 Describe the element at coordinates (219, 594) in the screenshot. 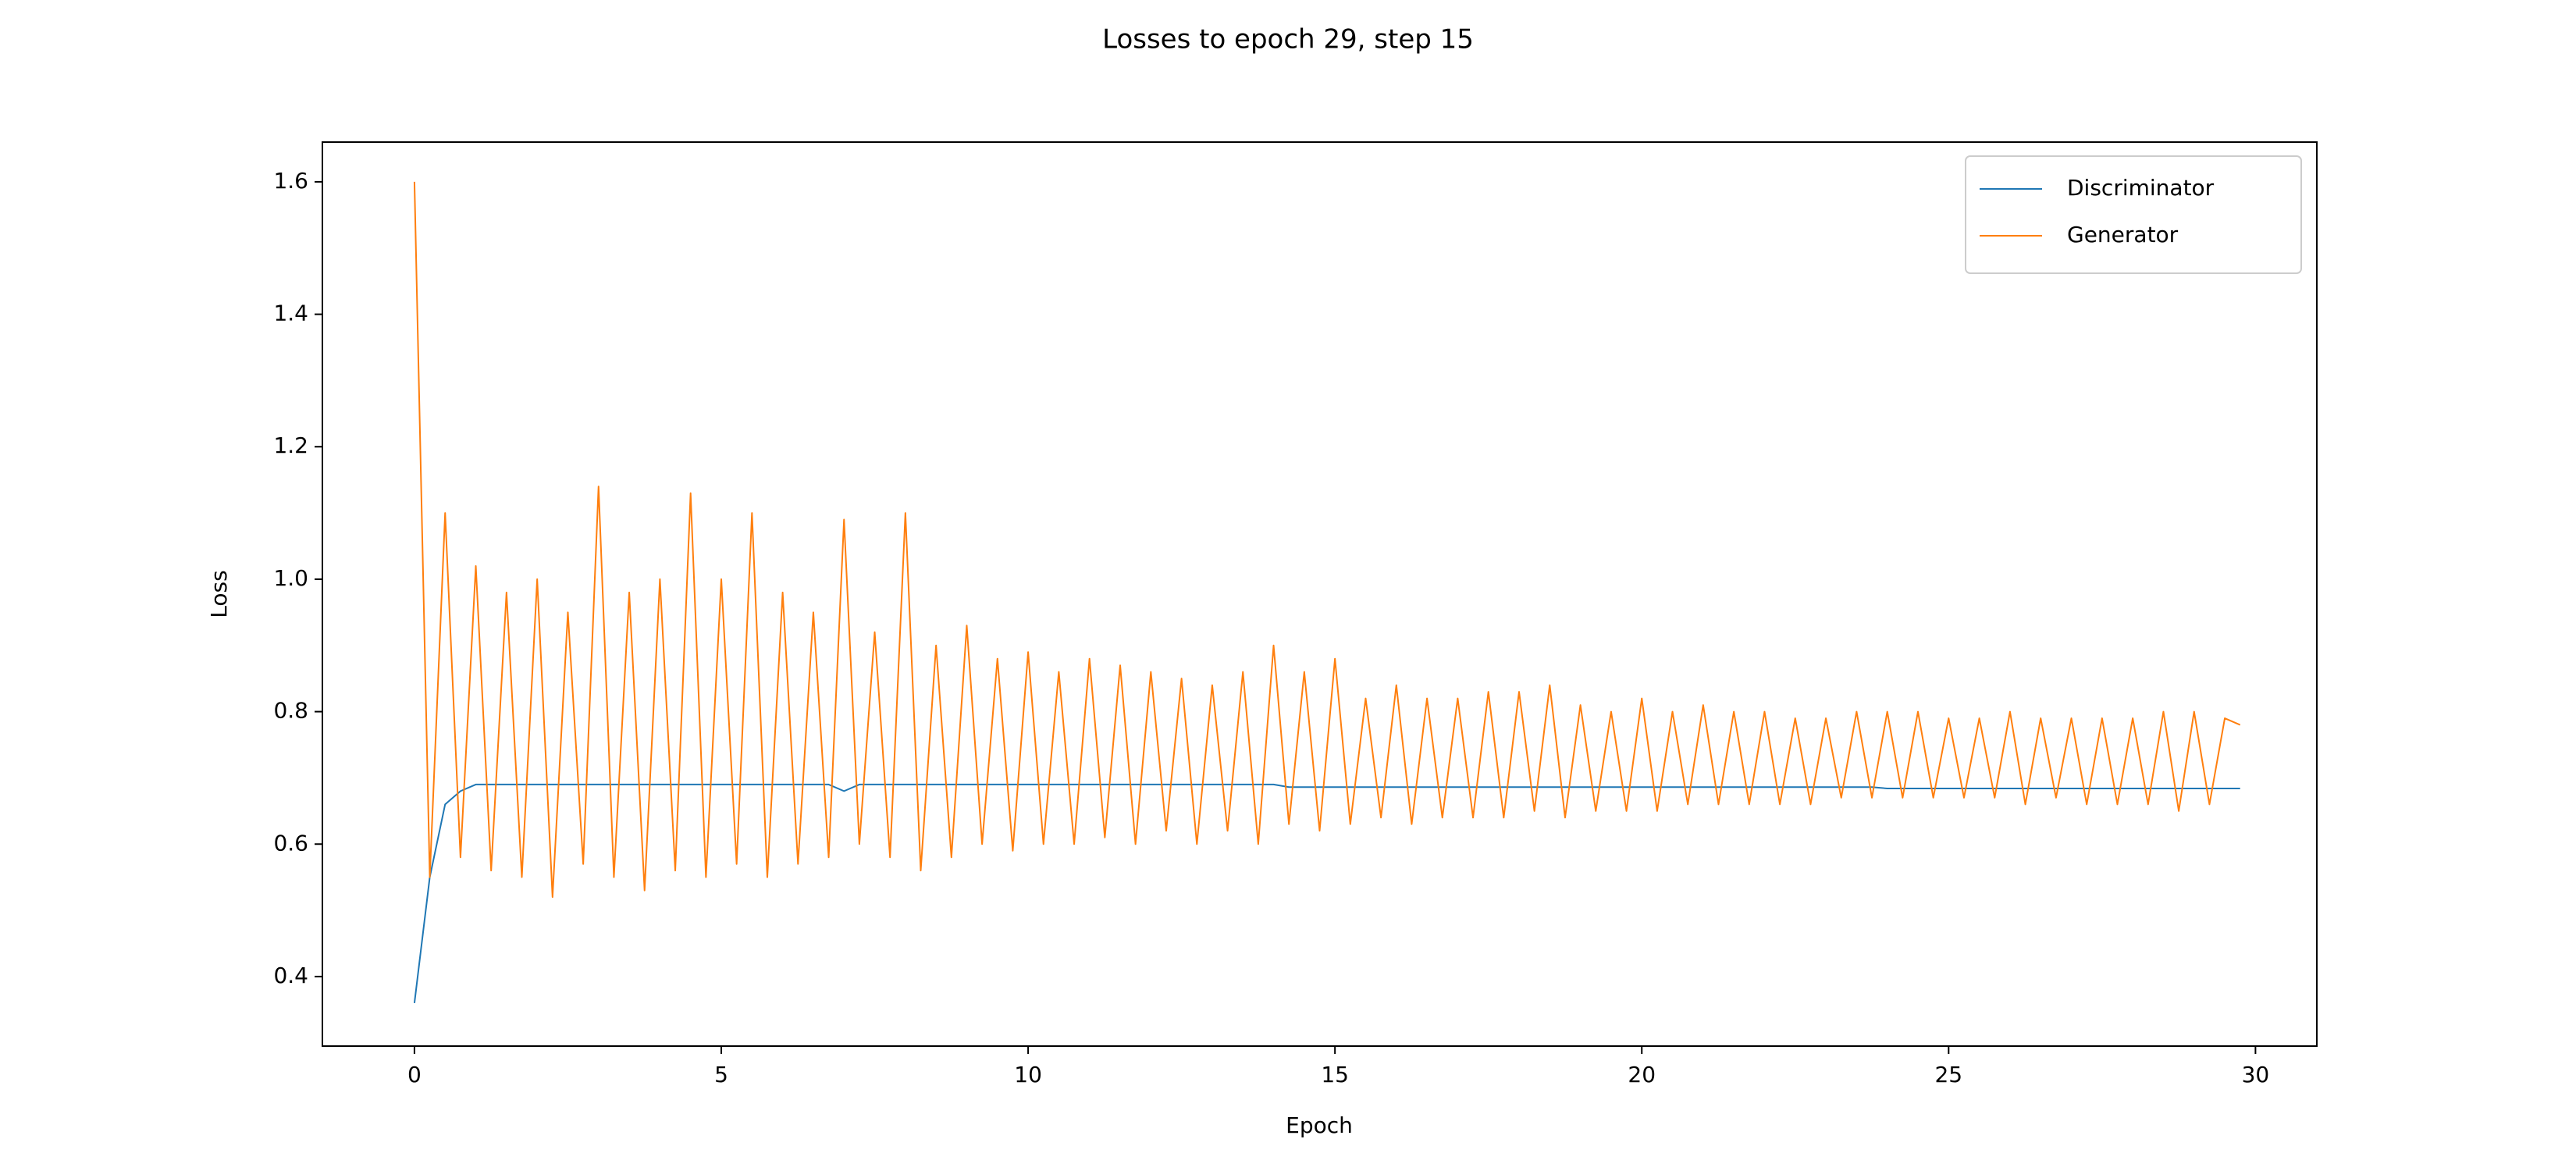

I see `y-axis-label: Loss` at that location.